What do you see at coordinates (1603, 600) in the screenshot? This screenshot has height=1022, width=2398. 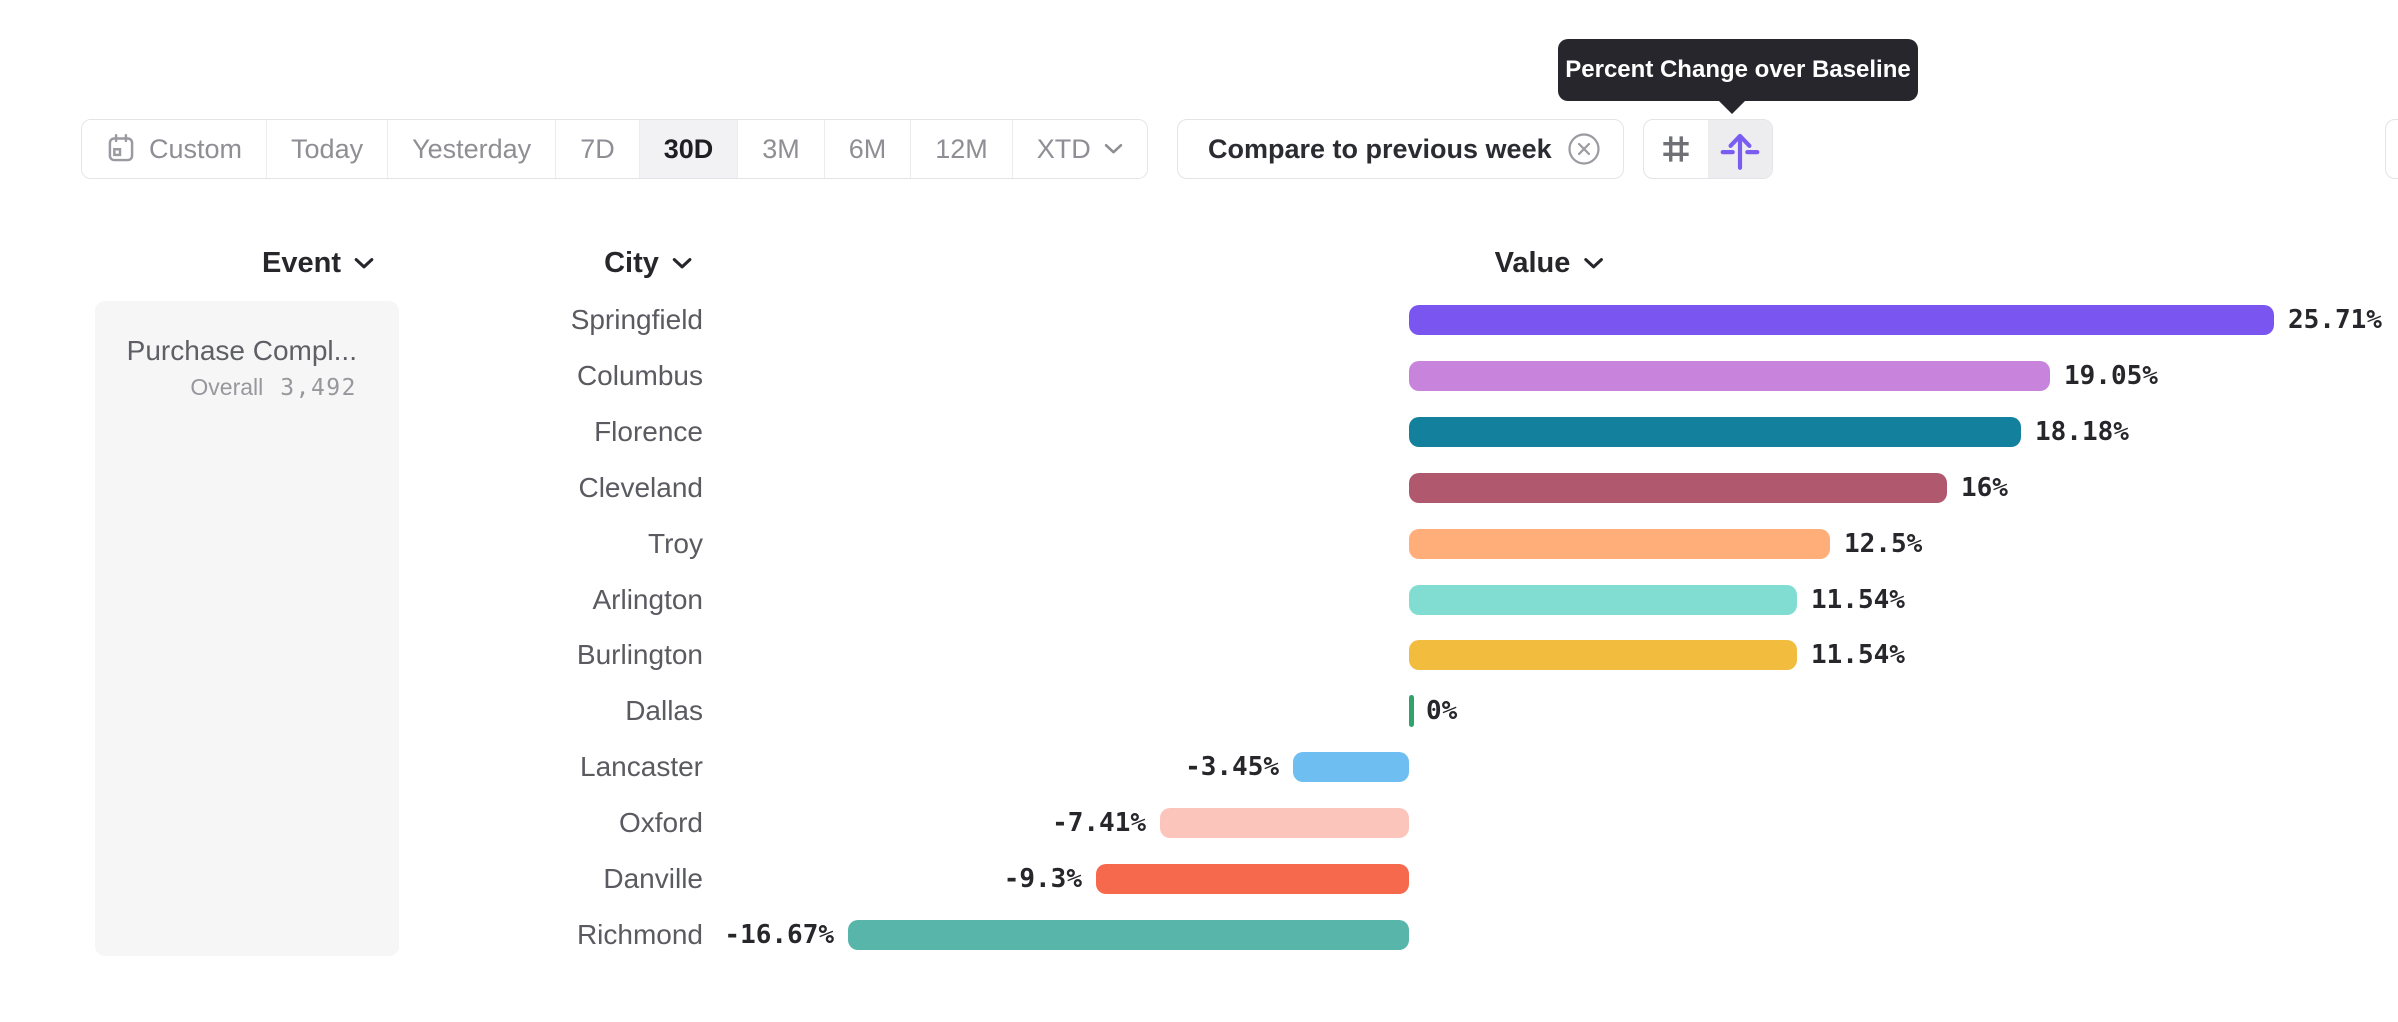 I see `bar-arlington` at bounding box center [1603, 600].